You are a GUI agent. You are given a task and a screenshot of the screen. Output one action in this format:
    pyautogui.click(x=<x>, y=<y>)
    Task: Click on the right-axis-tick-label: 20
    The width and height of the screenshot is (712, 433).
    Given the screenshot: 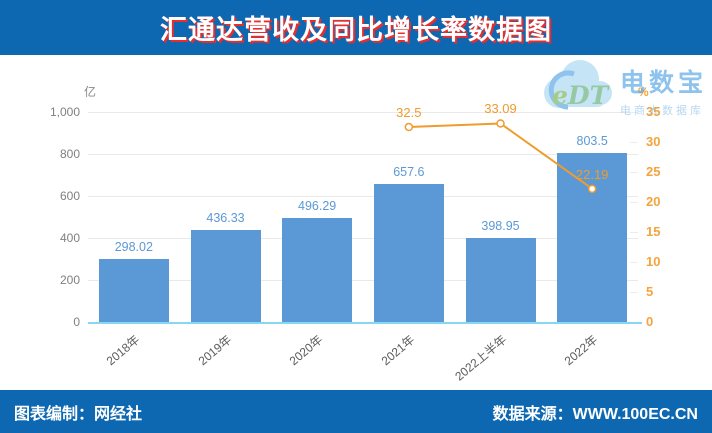 What is the action you would take?
    pyautogui.click(x=653, y=201)
    